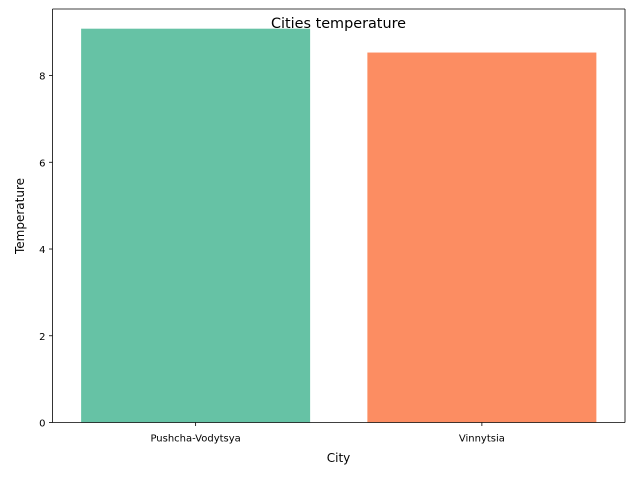  What do you see at coordinates (339, 458) in the screenshot?
I see `x-axis-label: City` at bounding box center [339, 458].